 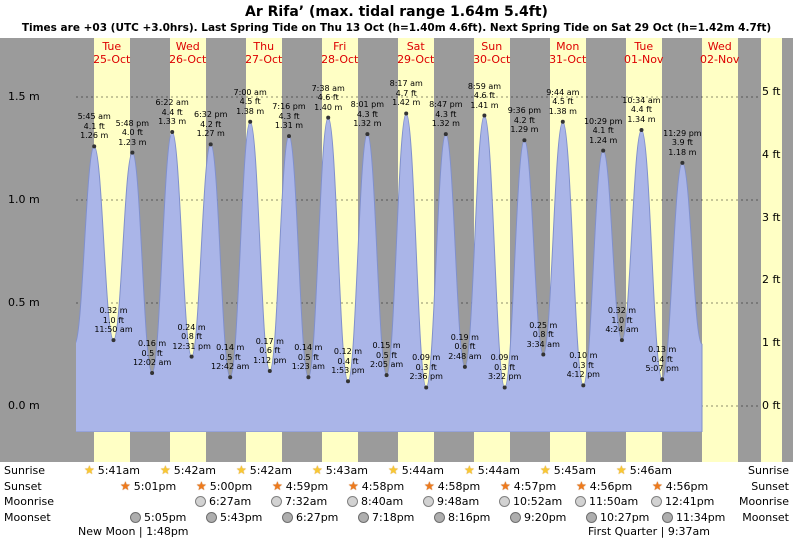 What do you see at coordinates (194, 470) in the screenshot?
I see `sunrise-time: 5:42am` at bounding box center [194, 470].